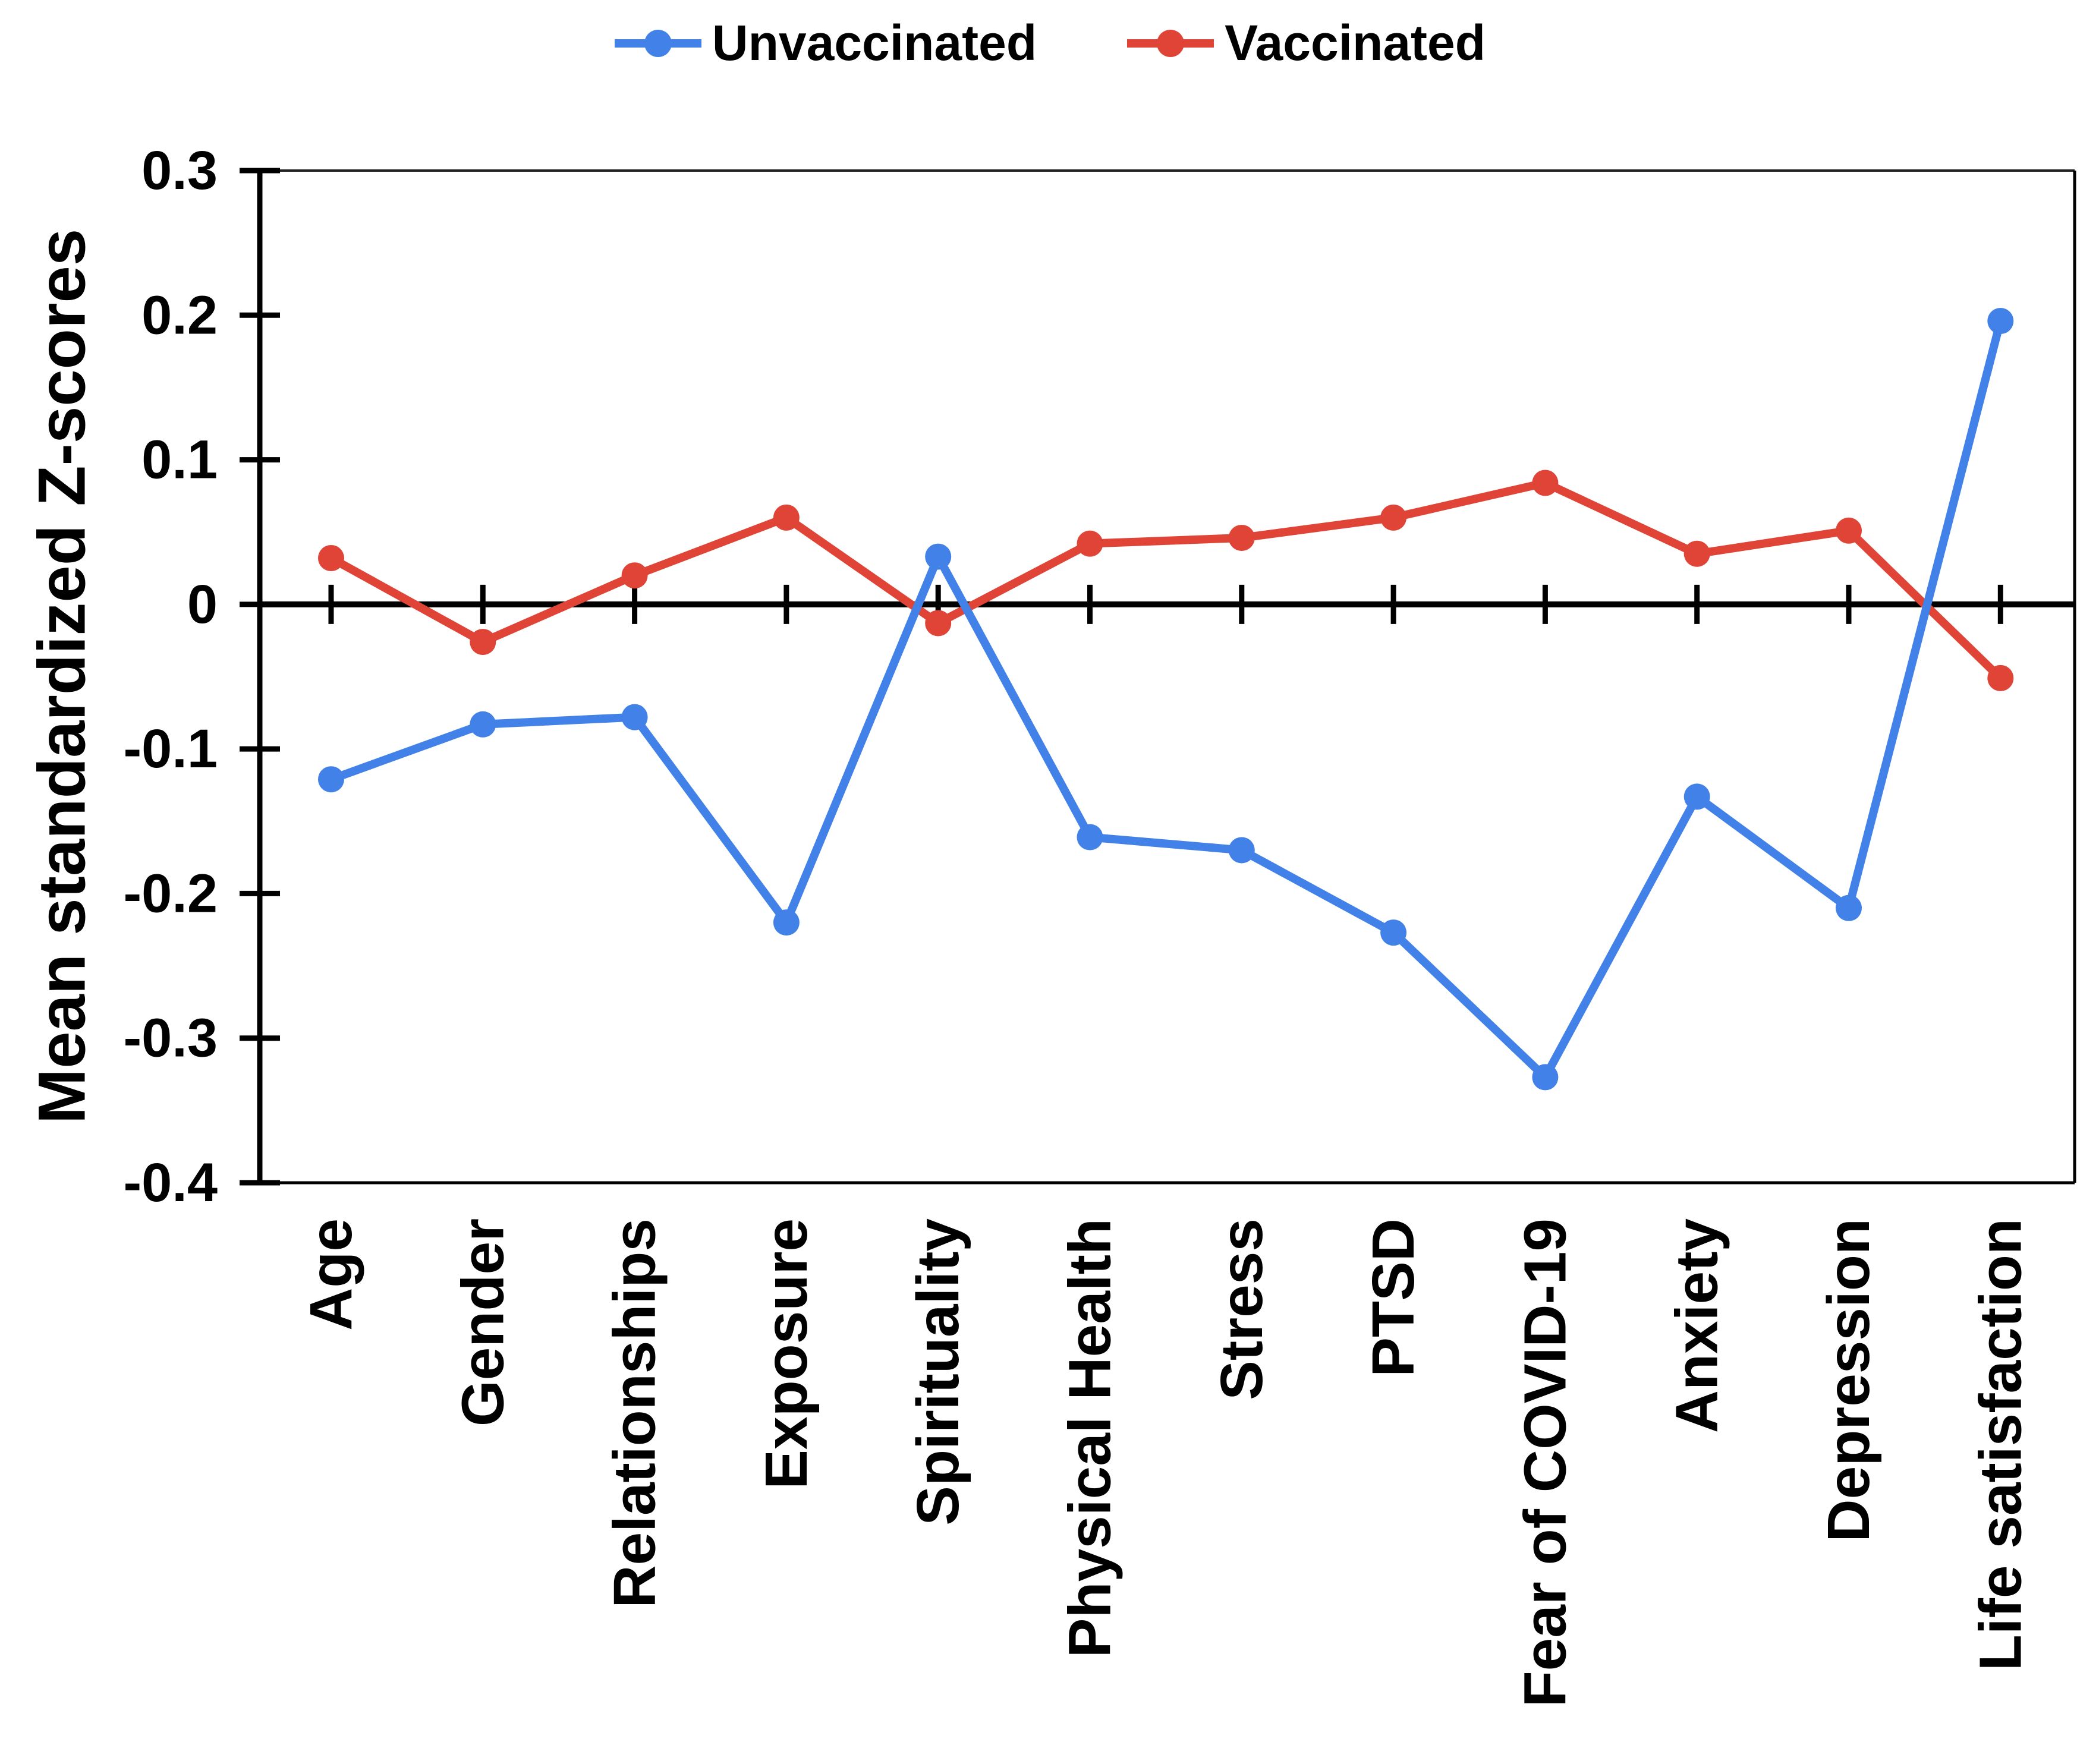  What do you see at coordinates (787, 1353) in the screenshot?
I see `x-category-label: Exposure` at bounding box center [787, 1353].